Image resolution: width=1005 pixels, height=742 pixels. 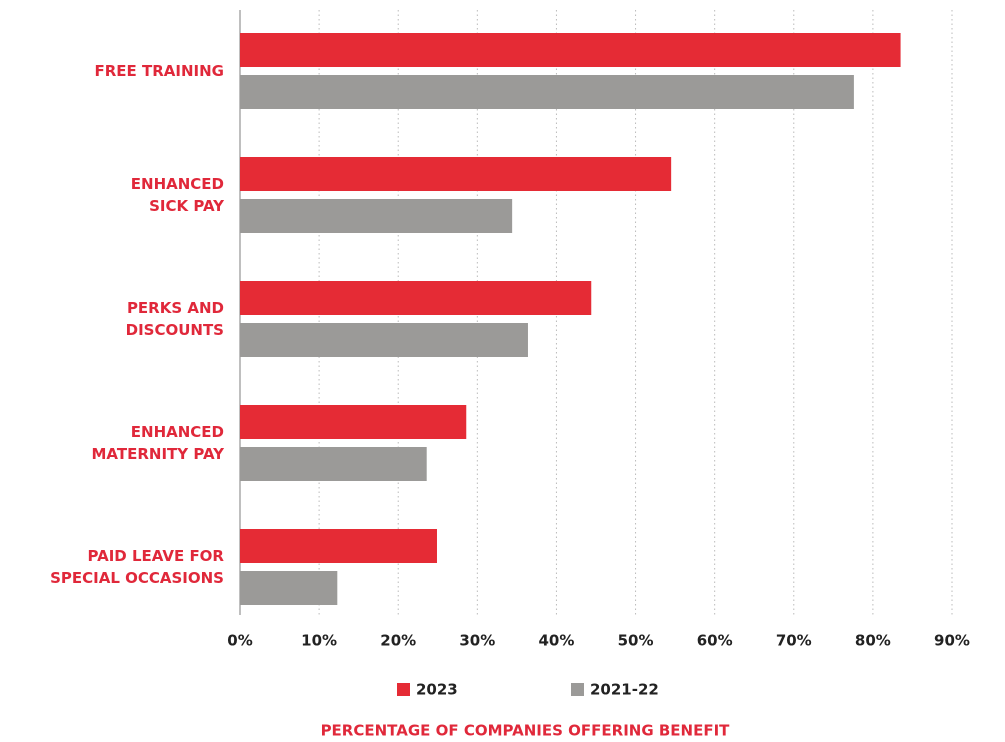 I want to click on x-tick-label: 80%, so click(x=873, y=641).